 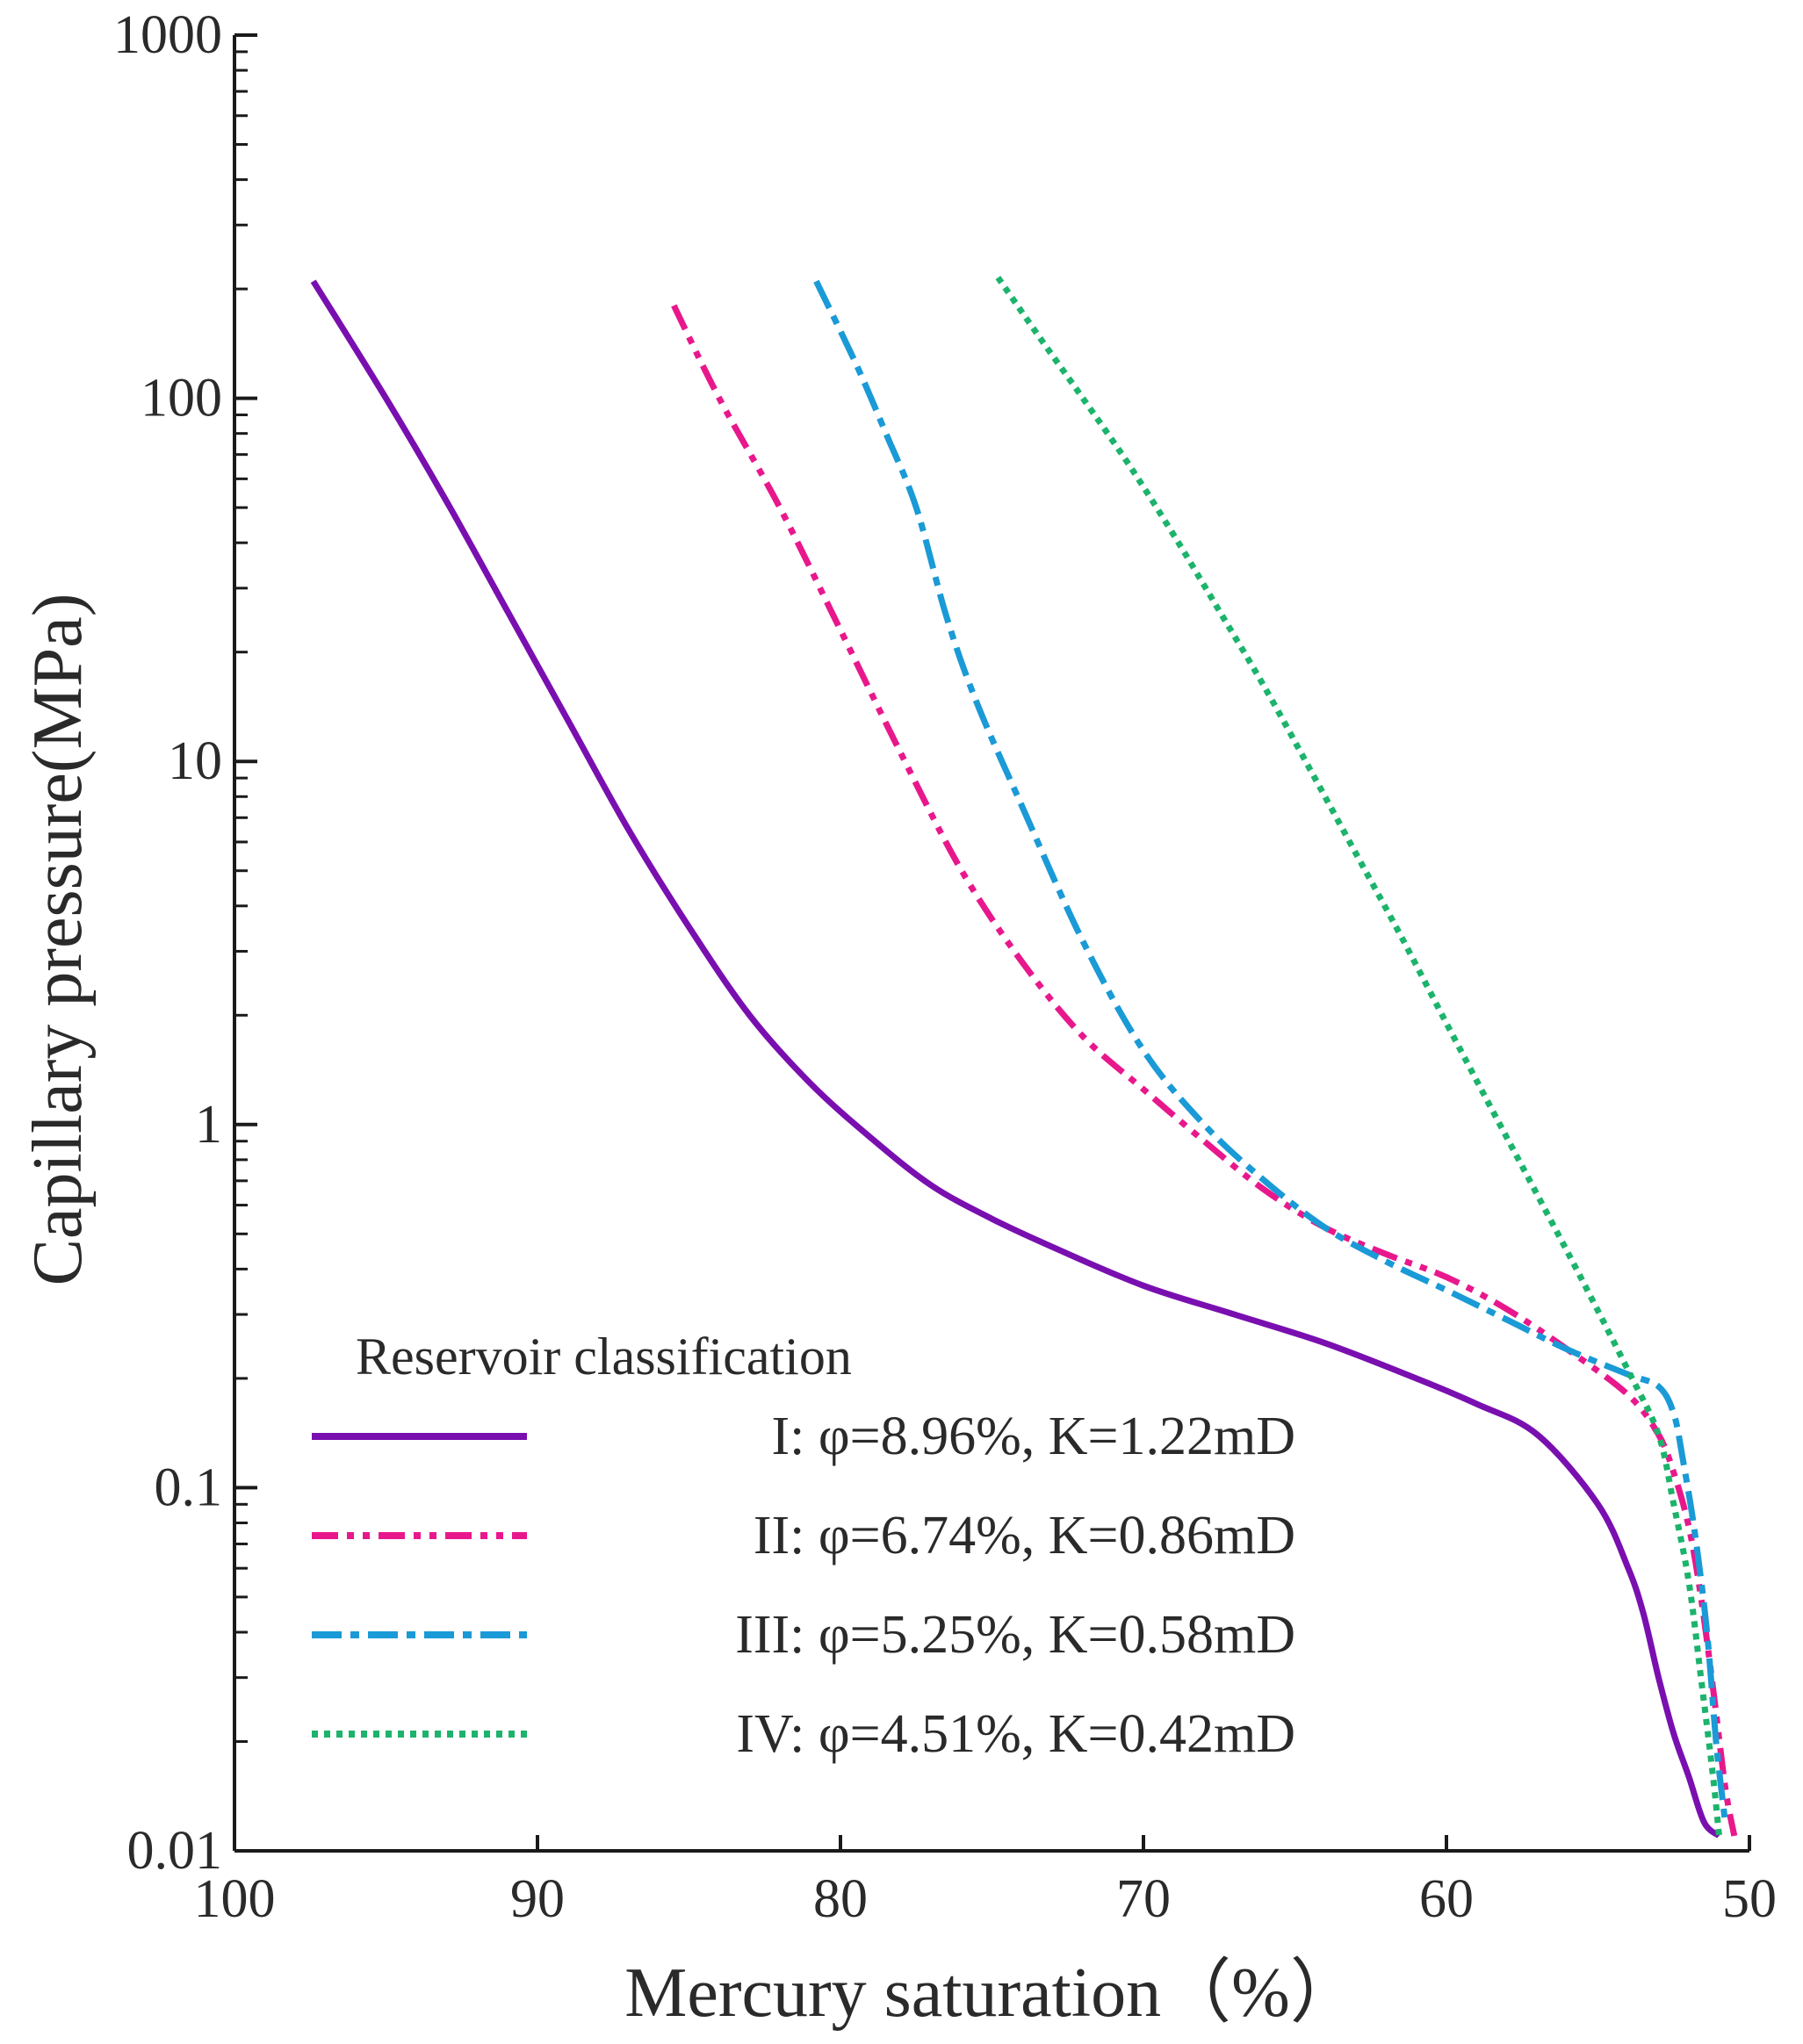 What do you see at coordinates (841, 1899) in the screenshot?
I see `x-tick-label: 80` at bounding box center [841, 1899].